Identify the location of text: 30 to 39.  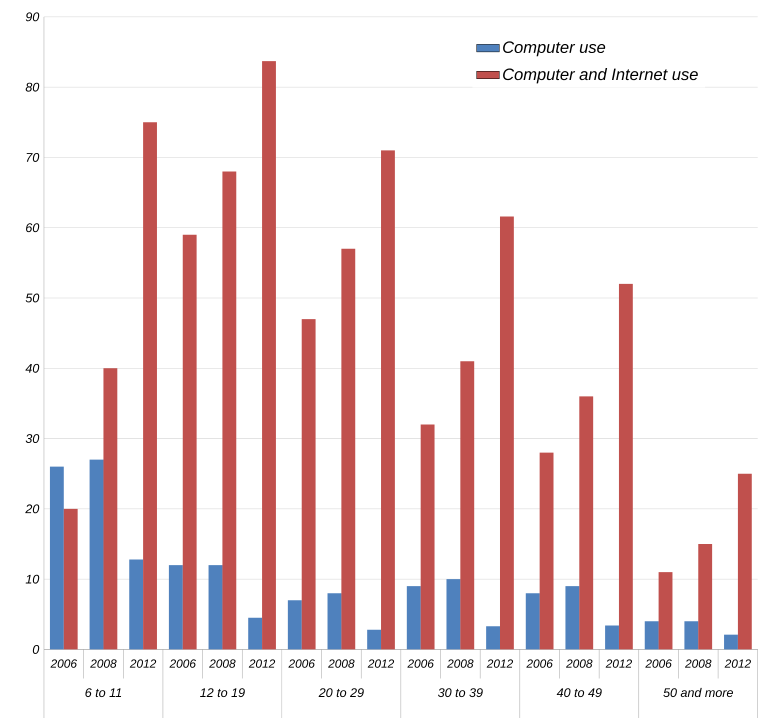
(460, 692).